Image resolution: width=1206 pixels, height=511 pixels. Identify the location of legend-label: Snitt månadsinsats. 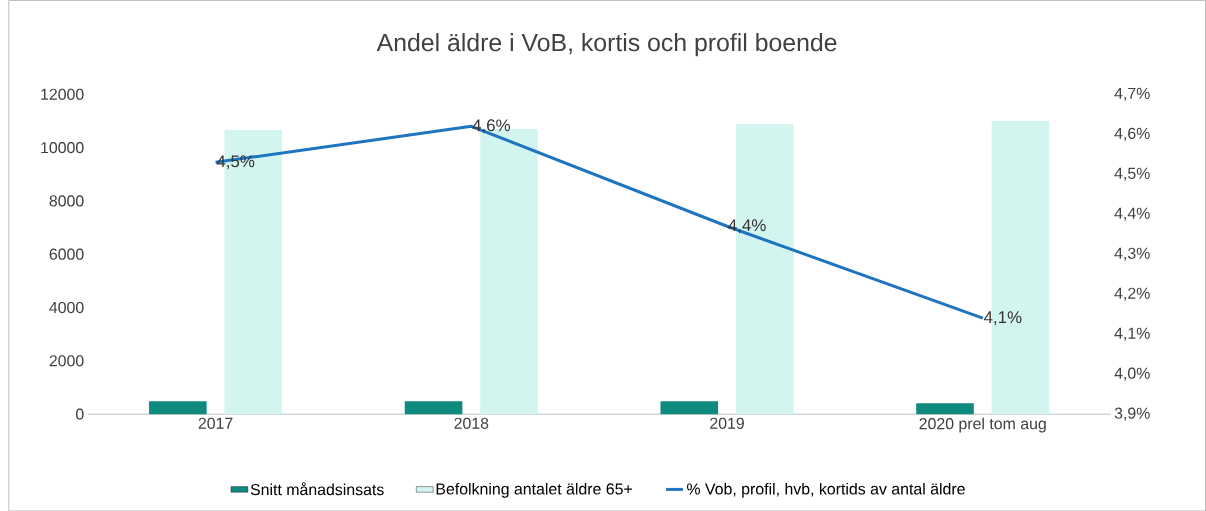
(317, 488).